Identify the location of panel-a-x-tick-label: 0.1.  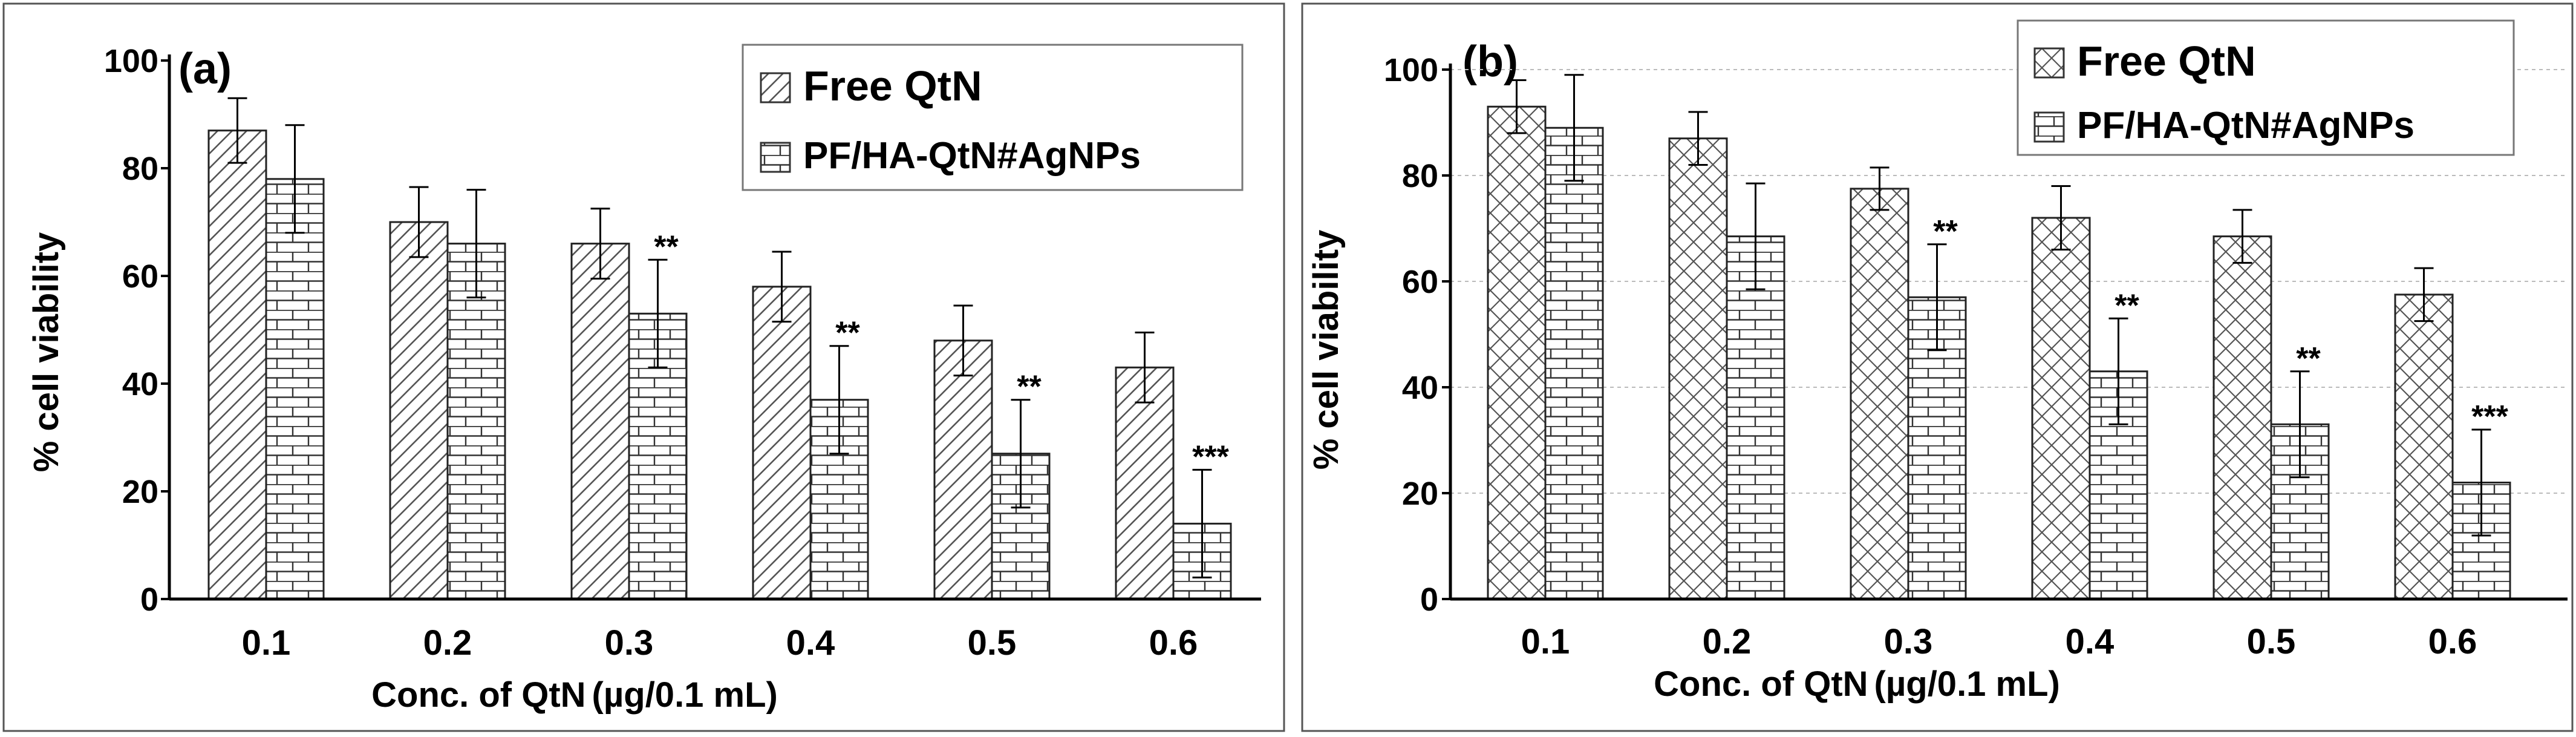
(266, 643).